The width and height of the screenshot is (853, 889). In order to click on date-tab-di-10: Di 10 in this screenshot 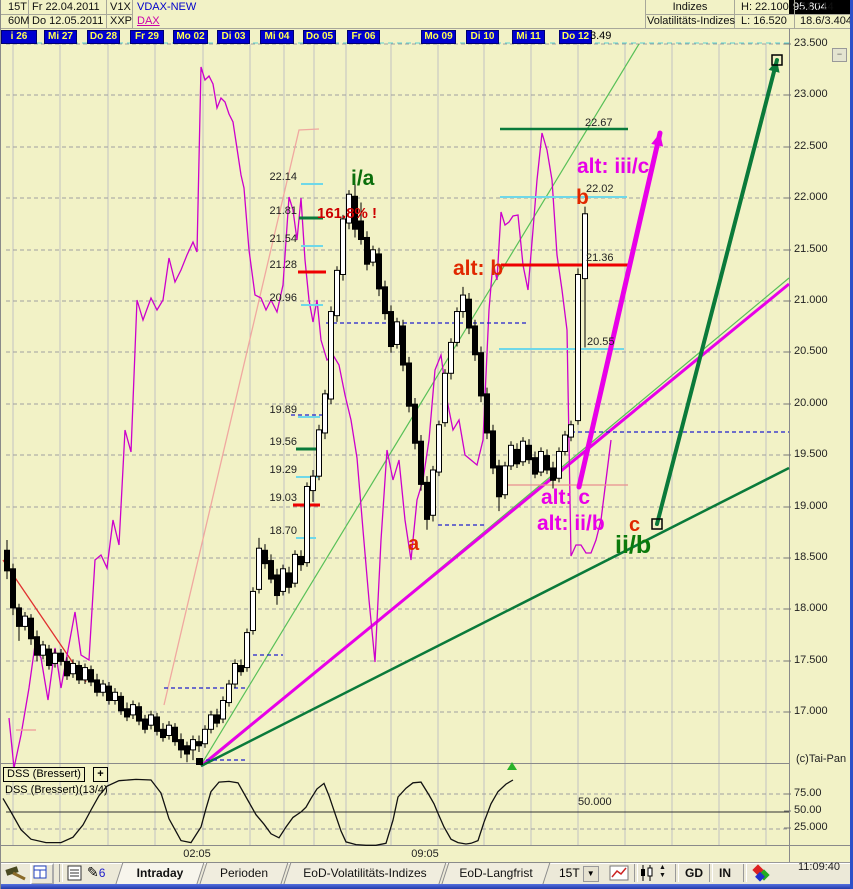, I will do `click(482, 37)`.